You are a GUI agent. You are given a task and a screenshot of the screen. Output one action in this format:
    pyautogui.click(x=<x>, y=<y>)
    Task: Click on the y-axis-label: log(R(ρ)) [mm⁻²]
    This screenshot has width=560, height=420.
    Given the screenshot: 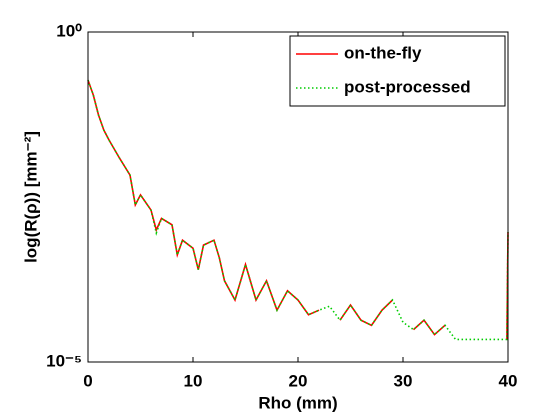 What is the action you would take?
    pyautogui.click(x=30, y=197)
    